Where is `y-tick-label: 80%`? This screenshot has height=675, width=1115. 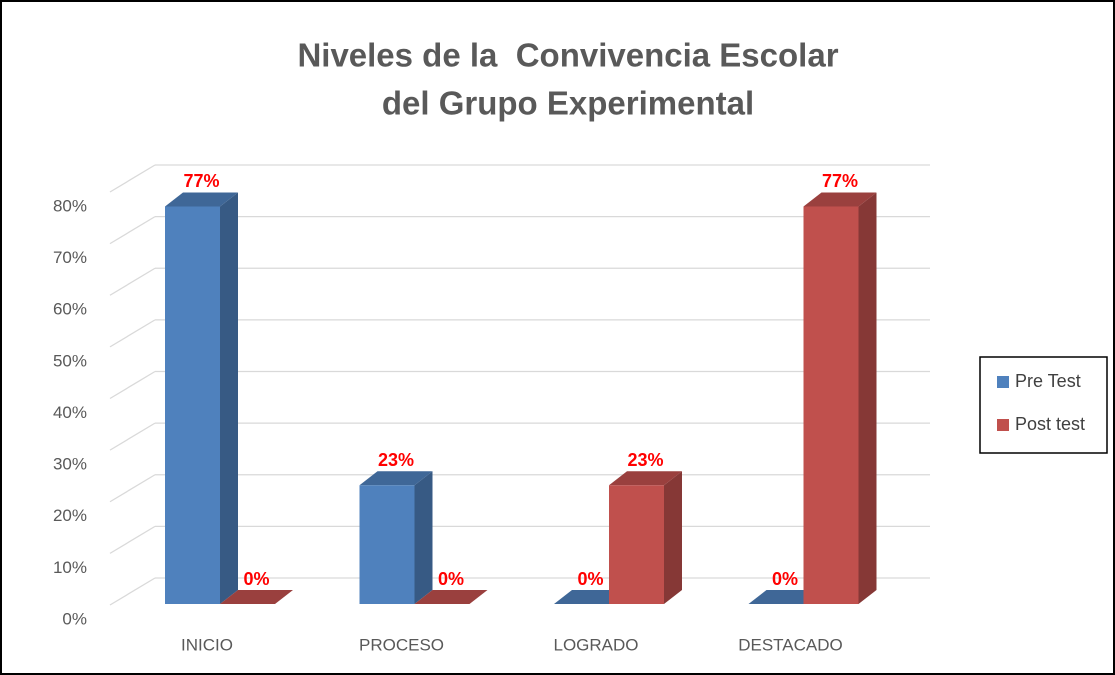 y-tick-label: 80% is located at coordinates (70, 205).